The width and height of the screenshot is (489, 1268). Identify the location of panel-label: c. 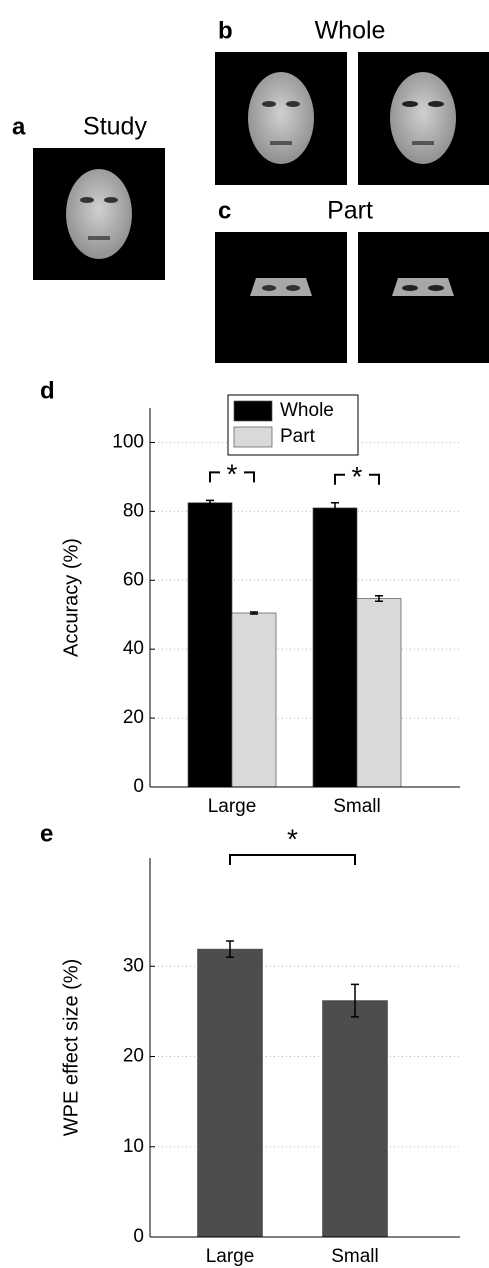
(224, 210).